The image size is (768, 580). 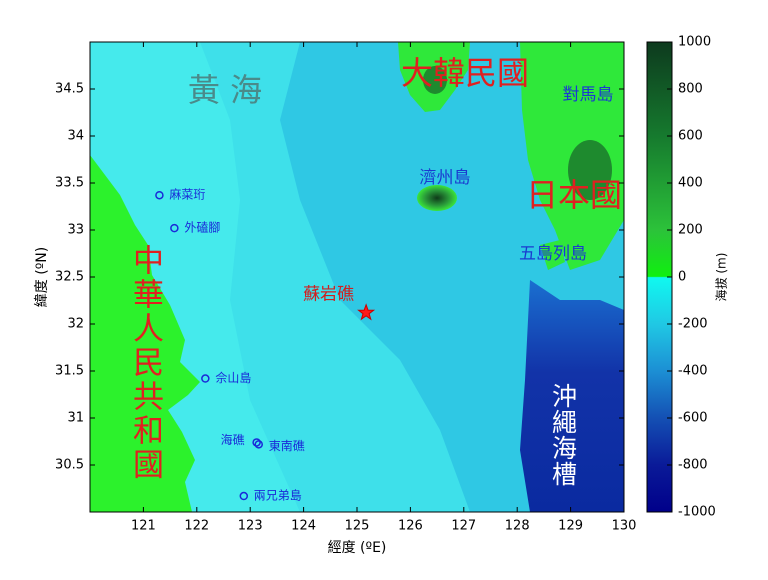 I want to click on region-label: 濟州島, so click(x=445, y=178).